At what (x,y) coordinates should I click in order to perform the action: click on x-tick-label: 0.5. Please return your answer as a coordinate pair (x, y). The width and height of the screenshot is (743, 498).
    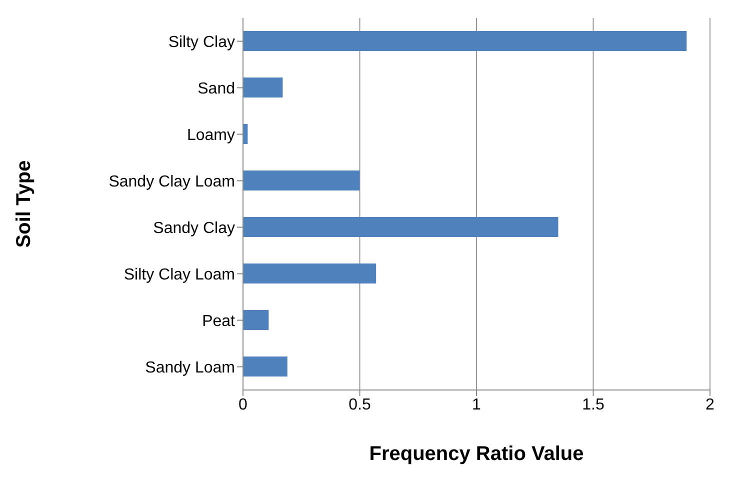
    Looking at the image, I should click on (359, 405).